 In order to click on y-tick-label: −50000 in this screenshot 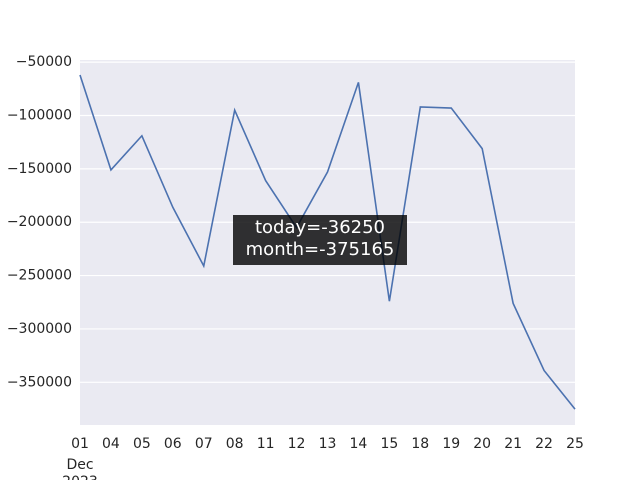, I will do `click(44, 62)`.